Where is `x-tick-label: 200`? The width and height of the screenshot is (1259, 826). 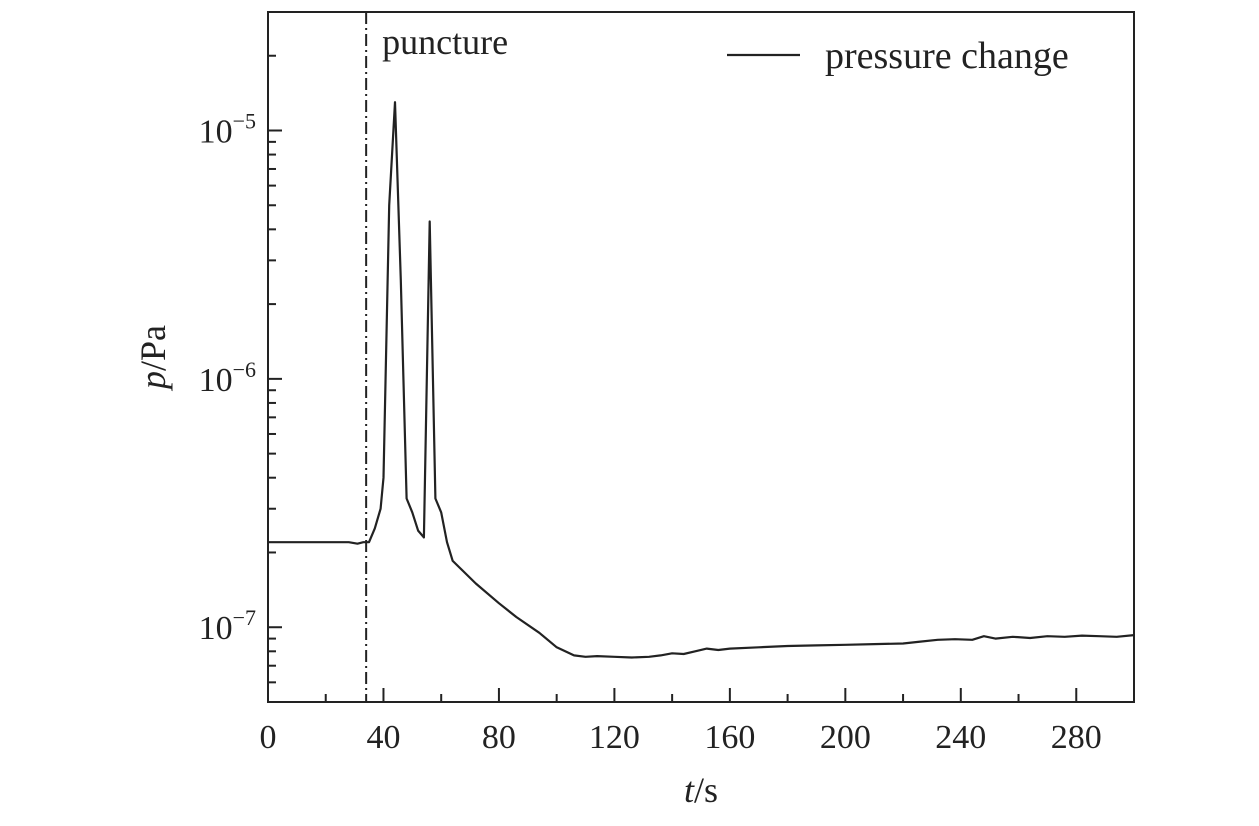
x-tick-label: 200 is located at coordinates (845, 737).